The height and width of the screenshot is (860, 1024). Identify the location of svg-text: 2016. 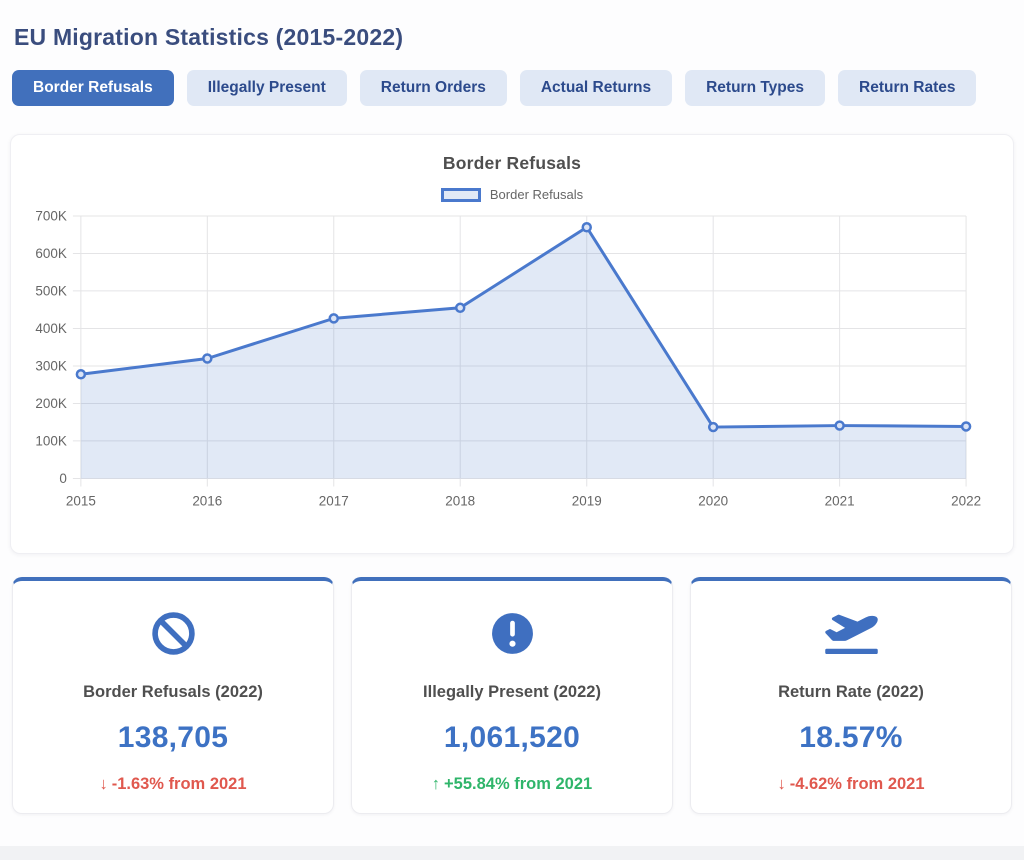
(207, 500).